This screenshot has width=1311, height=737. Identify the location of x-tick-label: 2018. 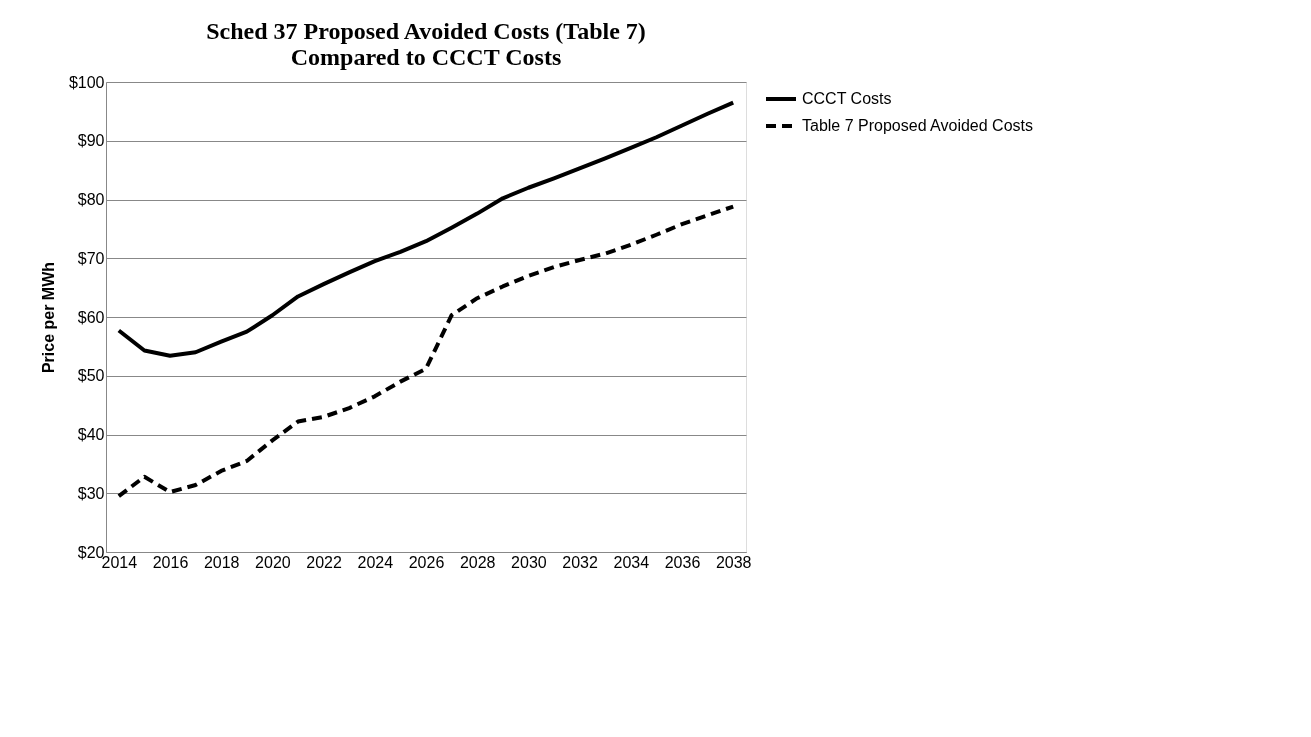
(221, 562).